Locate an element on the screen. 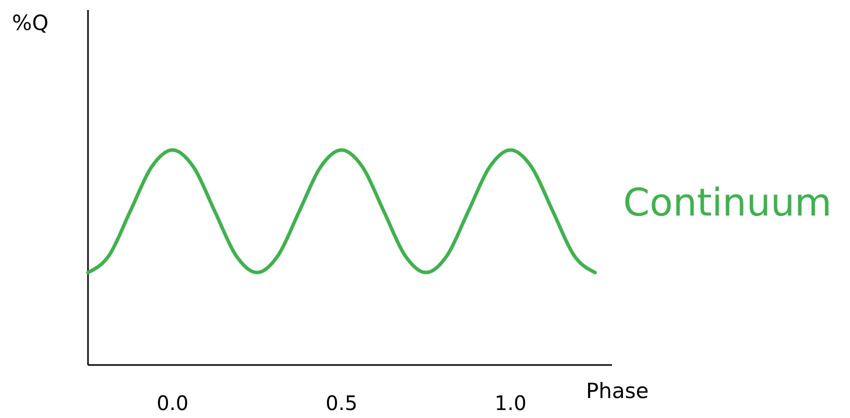 The height and width of the screenshot is (418, 850). x-tick-label: 1.0 is located at coordinates (510, 403).